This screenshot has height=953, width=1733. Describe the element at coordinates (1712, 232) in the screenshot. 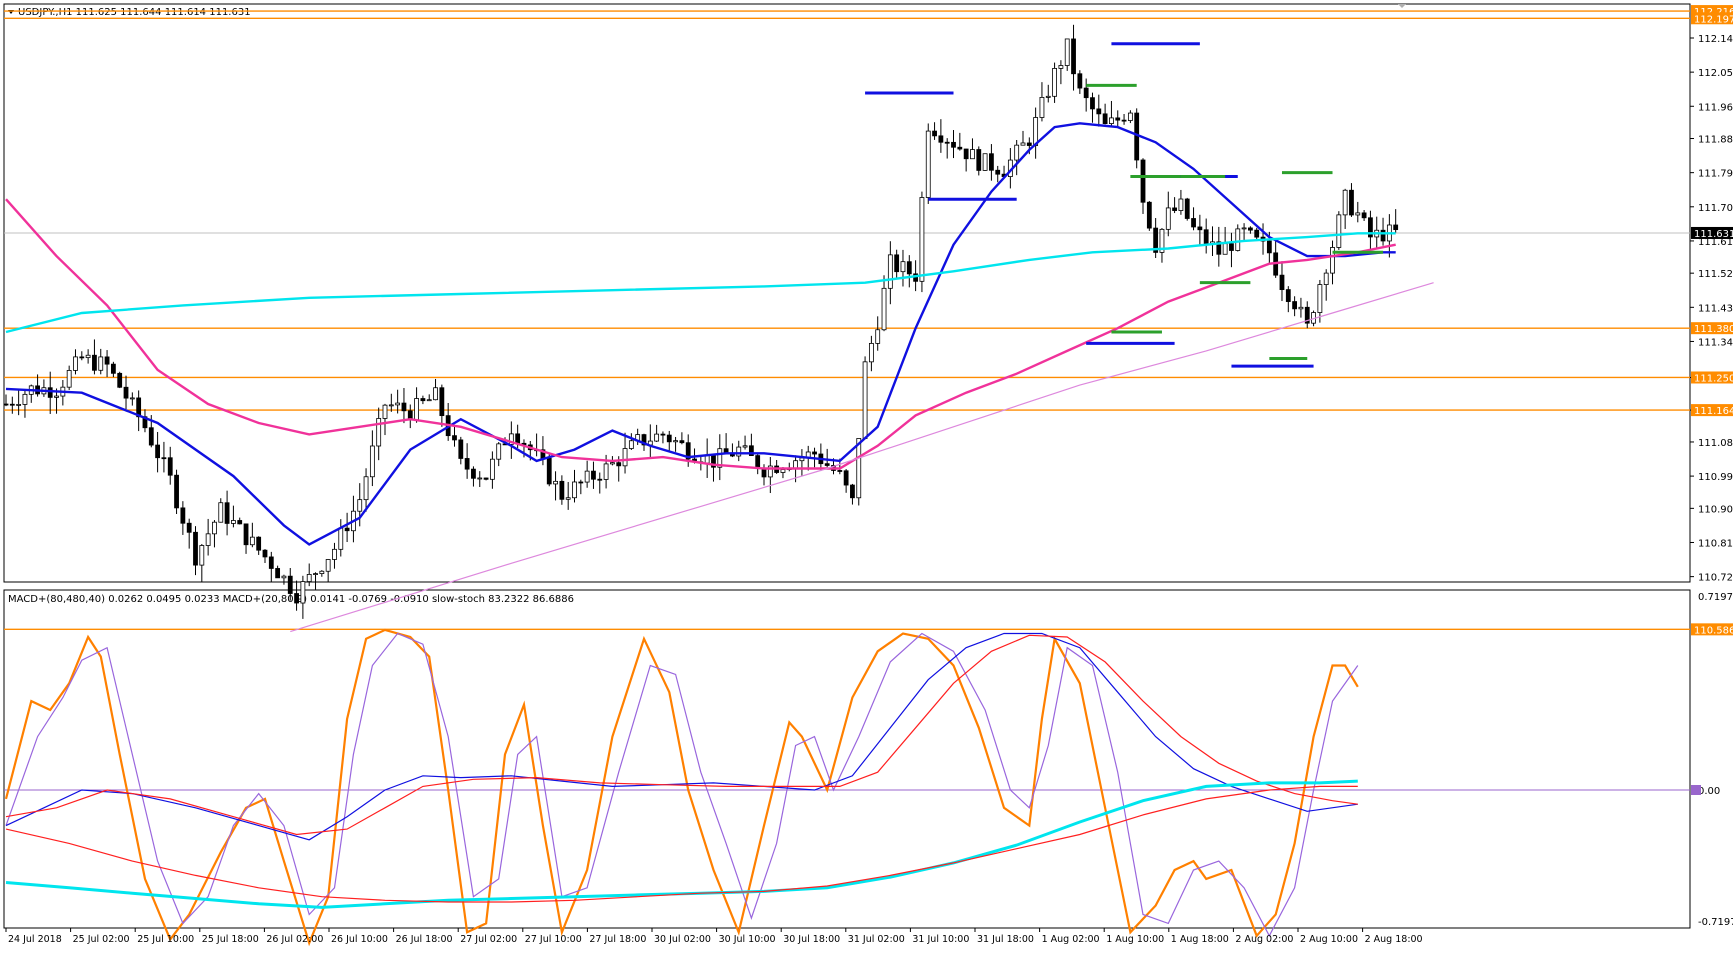

I see `current-price-tag` at that location.